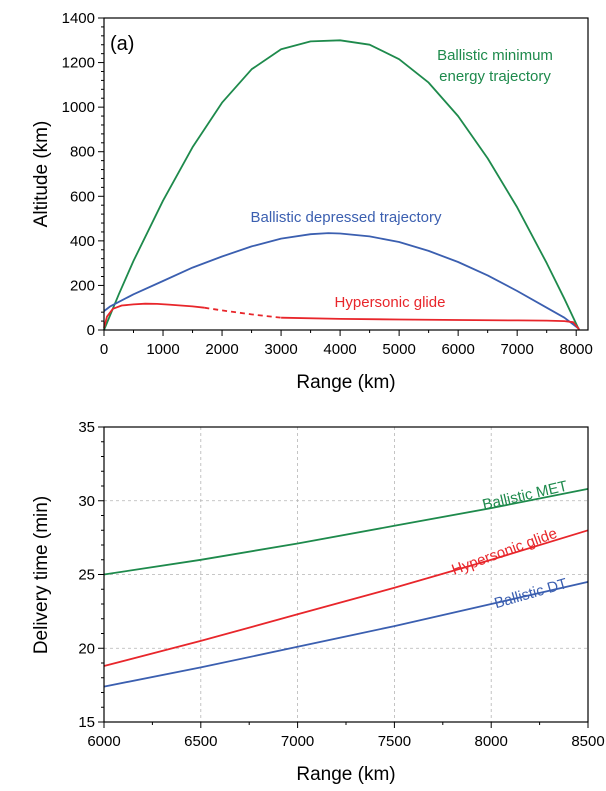  Describe the element at coordinates (394, 741) in the screenshot. I see `x-tick-label: 7500` at that location.